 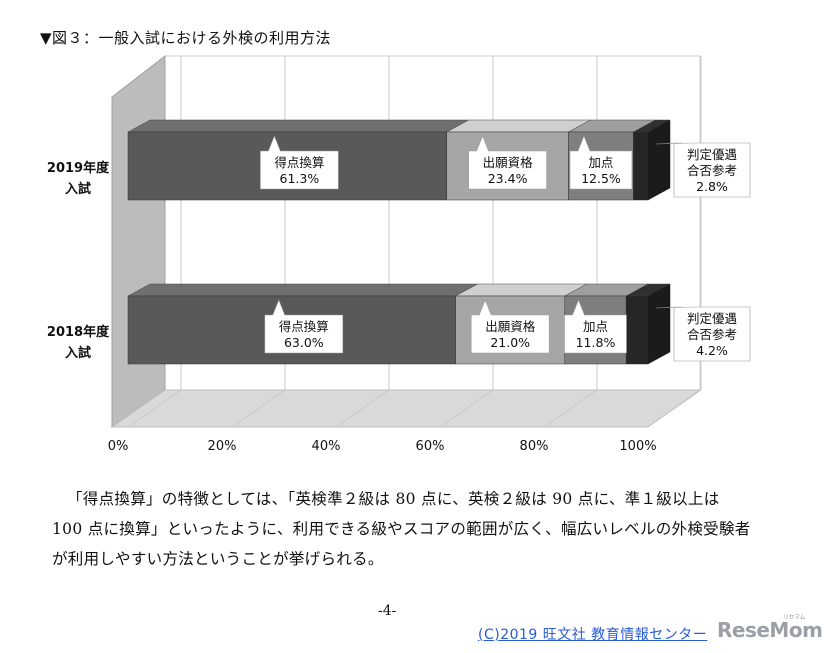 I want to click on x-tick-label: 0%, so click(x=118, y=446).